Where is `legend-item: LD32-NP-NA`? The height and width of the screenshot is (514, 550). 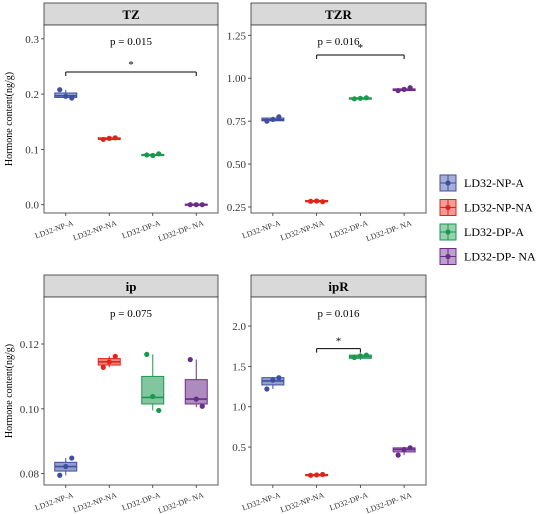
legend-item: LD32-NP-NA is located at coordinates (486, 207).